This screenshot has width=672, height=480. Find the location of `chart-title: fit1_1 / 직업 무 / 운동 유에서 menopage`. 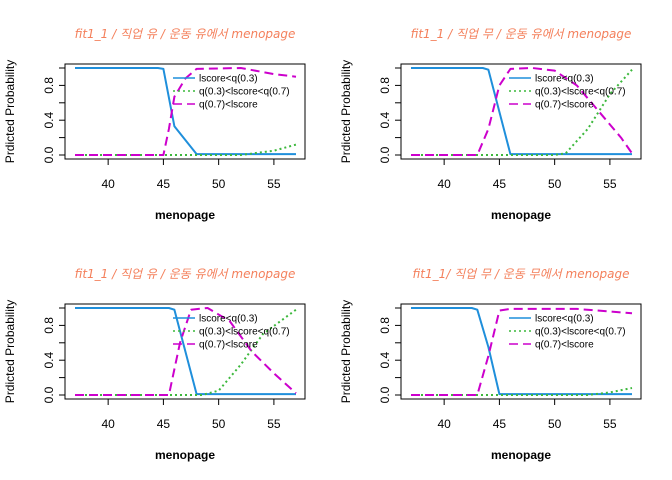

chart-title: fit1_1 / 직업 무 / 운동 유에서 menopage is located at coordinates (521, 34).